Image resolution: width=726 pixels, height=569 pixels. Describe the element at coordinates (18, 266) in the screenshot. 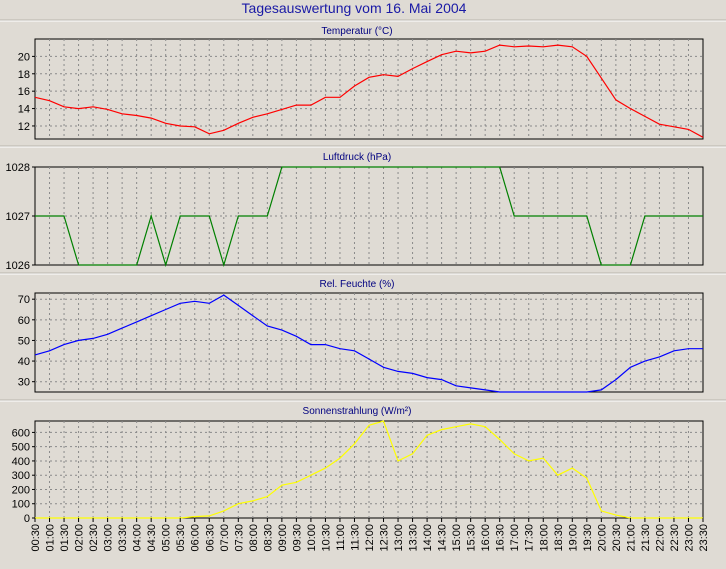

I see `y-tick-label: 1026` at that location.